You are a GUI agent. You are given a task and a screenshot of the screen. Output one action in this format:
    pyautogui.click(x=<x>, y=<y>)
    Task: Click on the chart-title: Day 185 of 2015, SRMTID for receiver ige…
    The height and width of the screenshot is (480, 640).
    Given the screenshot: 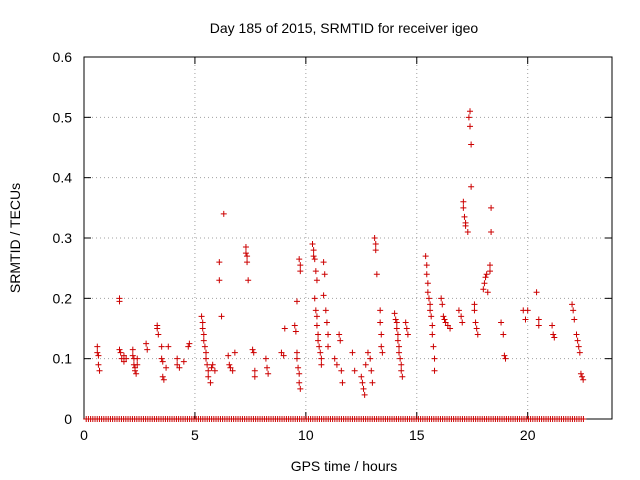 What is the action you would take?
    pyautogui.click(x=344, y=28)
    